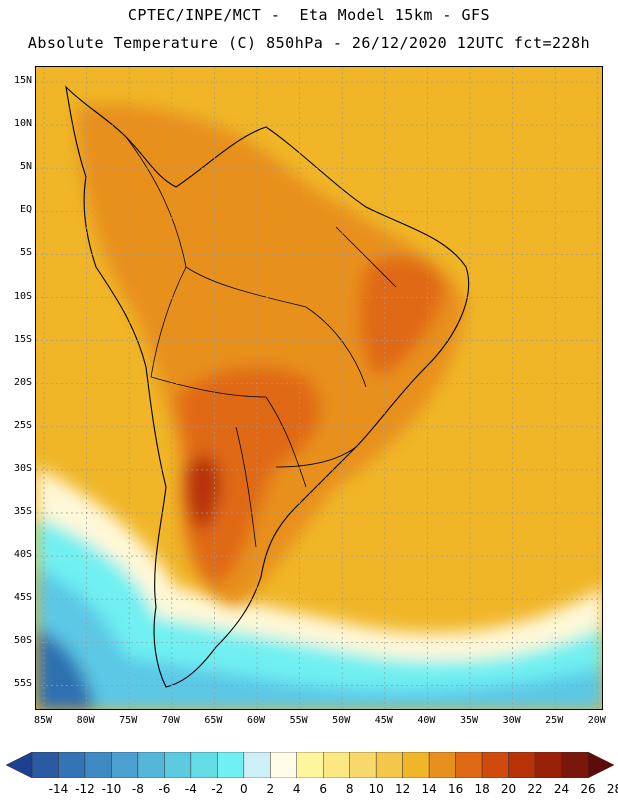 Image resolution: width=618 pixels, height=800 pixels. What do you see at coordinates (25, 210) in the screenshot?
I see `latitude-label: EQ` at bounding box center [25, 210].